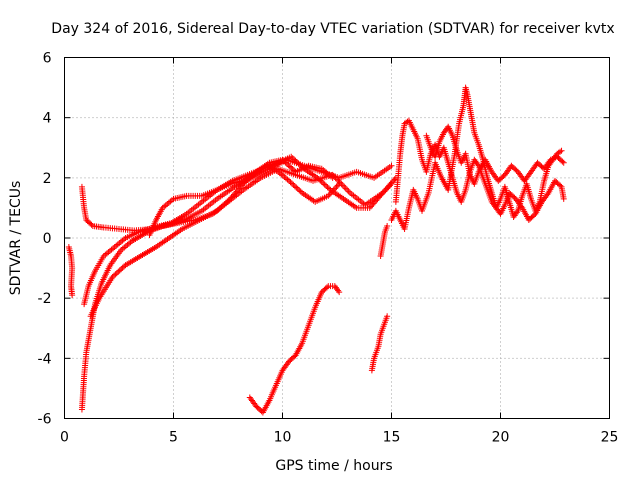 The height and width of the screenshot is (480, 640). What do you see at coordinates (241, 197) in the screenshot?
I see `series-arc-f` at bounding box center [241, 197].